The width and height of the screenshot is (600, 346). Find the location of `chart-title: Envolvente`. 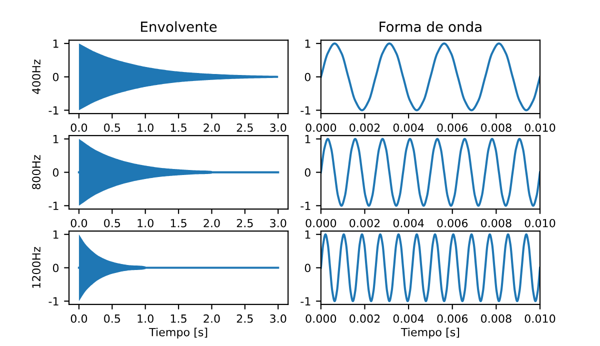

chart-title: Envolvente is located at coordinates (179, 26).